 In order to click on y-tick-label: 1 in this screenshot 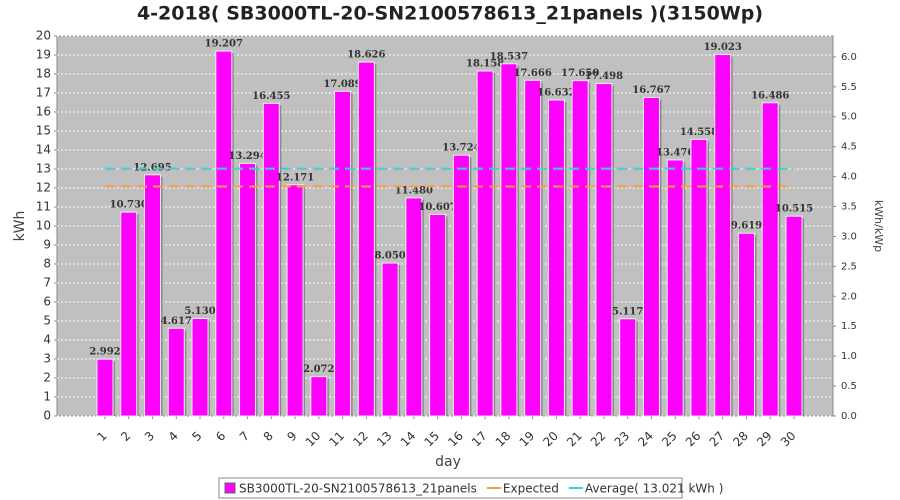, I will do `click(47, 397)`.